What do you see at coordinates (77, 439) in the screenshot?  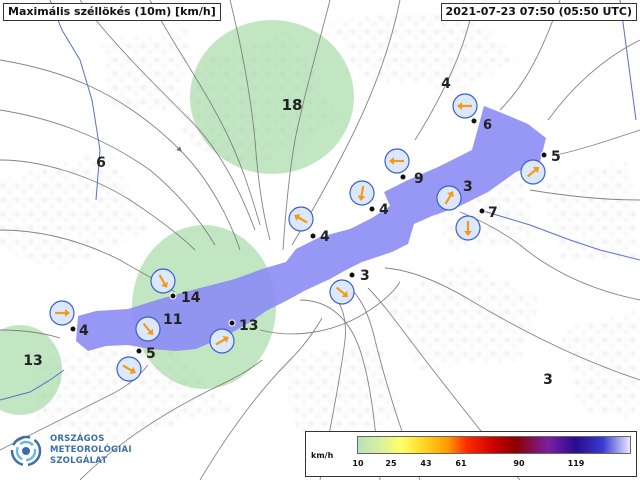 I see `logo-line-1: ORSZÁGOS` at bounding box center [77, 439].